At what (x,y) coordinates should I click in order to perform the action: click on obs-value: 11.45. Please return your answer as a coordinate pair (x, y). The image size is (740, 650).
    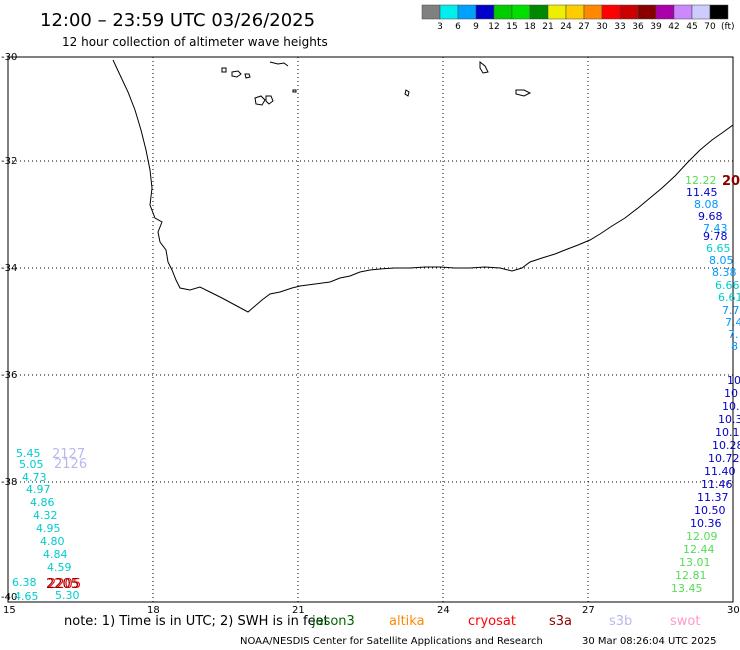
    Looking at the image, I should click on (702, 192).